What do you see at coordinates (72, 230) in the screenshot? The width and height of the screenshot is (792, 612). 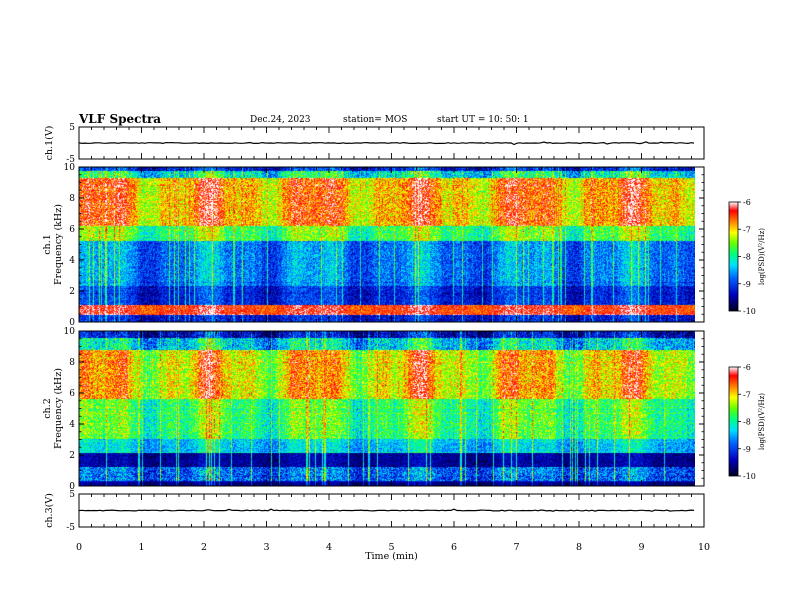 I see `ch1-spectrogram-ytick-label: 6` at bounding box center [72, 230].